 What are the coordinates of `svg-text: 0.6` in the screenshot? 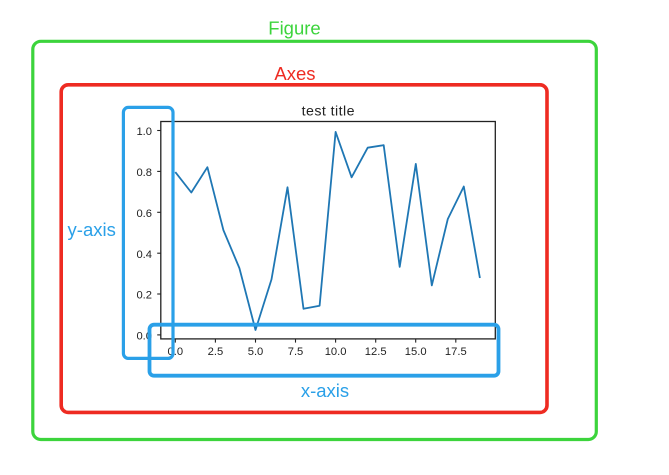 It's located at (144, 214).